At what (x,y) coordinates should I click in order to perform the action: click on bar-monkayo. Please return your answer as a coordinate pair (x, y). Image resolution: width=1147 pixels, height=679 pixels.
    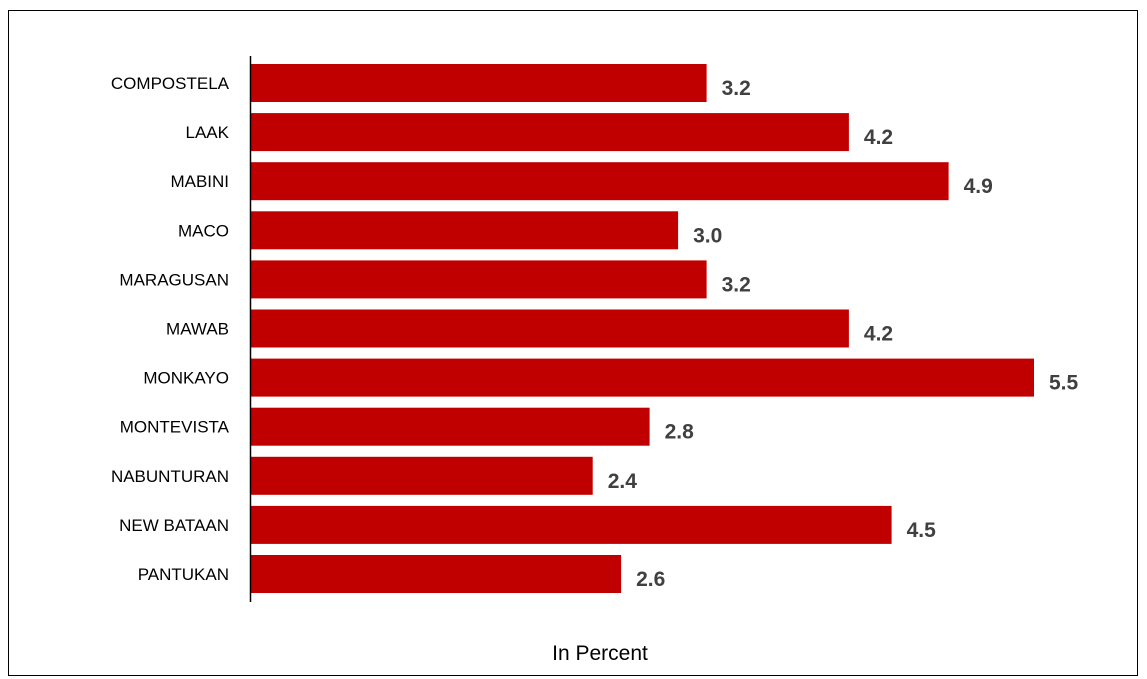
    Looking at the image, I should click on (642, 377).